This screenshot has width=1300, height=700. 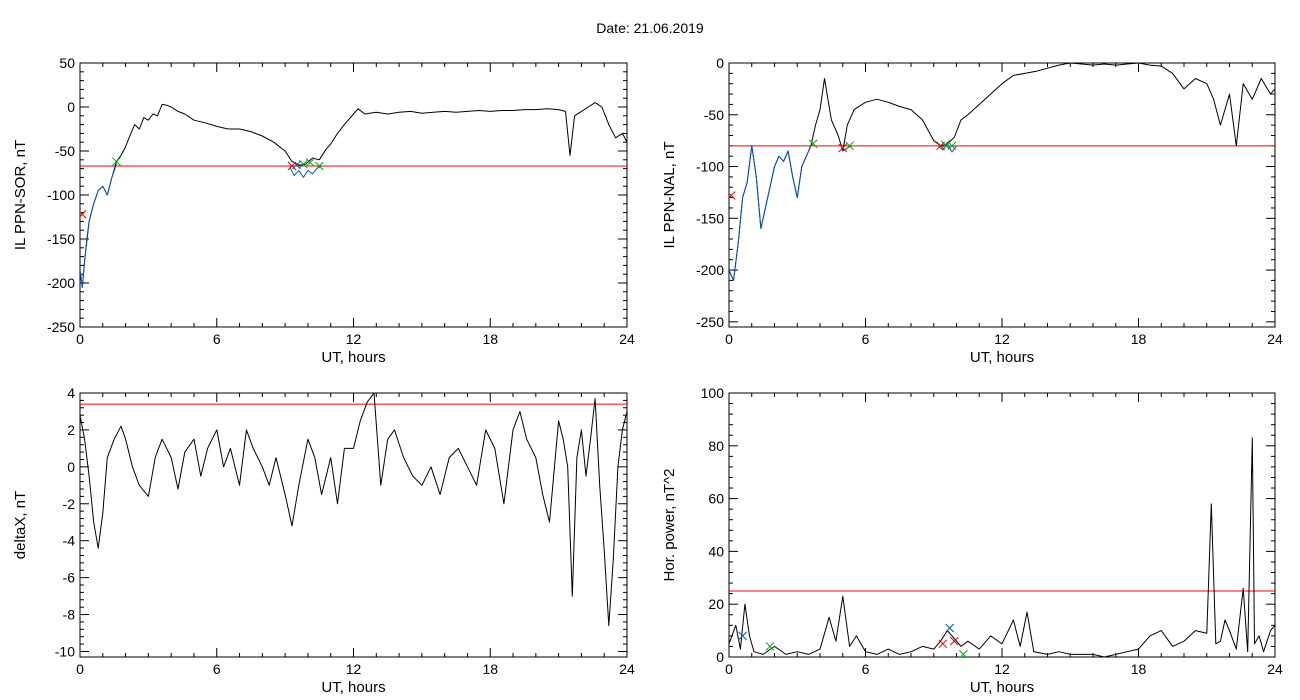 I want to click on y-tick-label: 4, so click(x=71, y=393).